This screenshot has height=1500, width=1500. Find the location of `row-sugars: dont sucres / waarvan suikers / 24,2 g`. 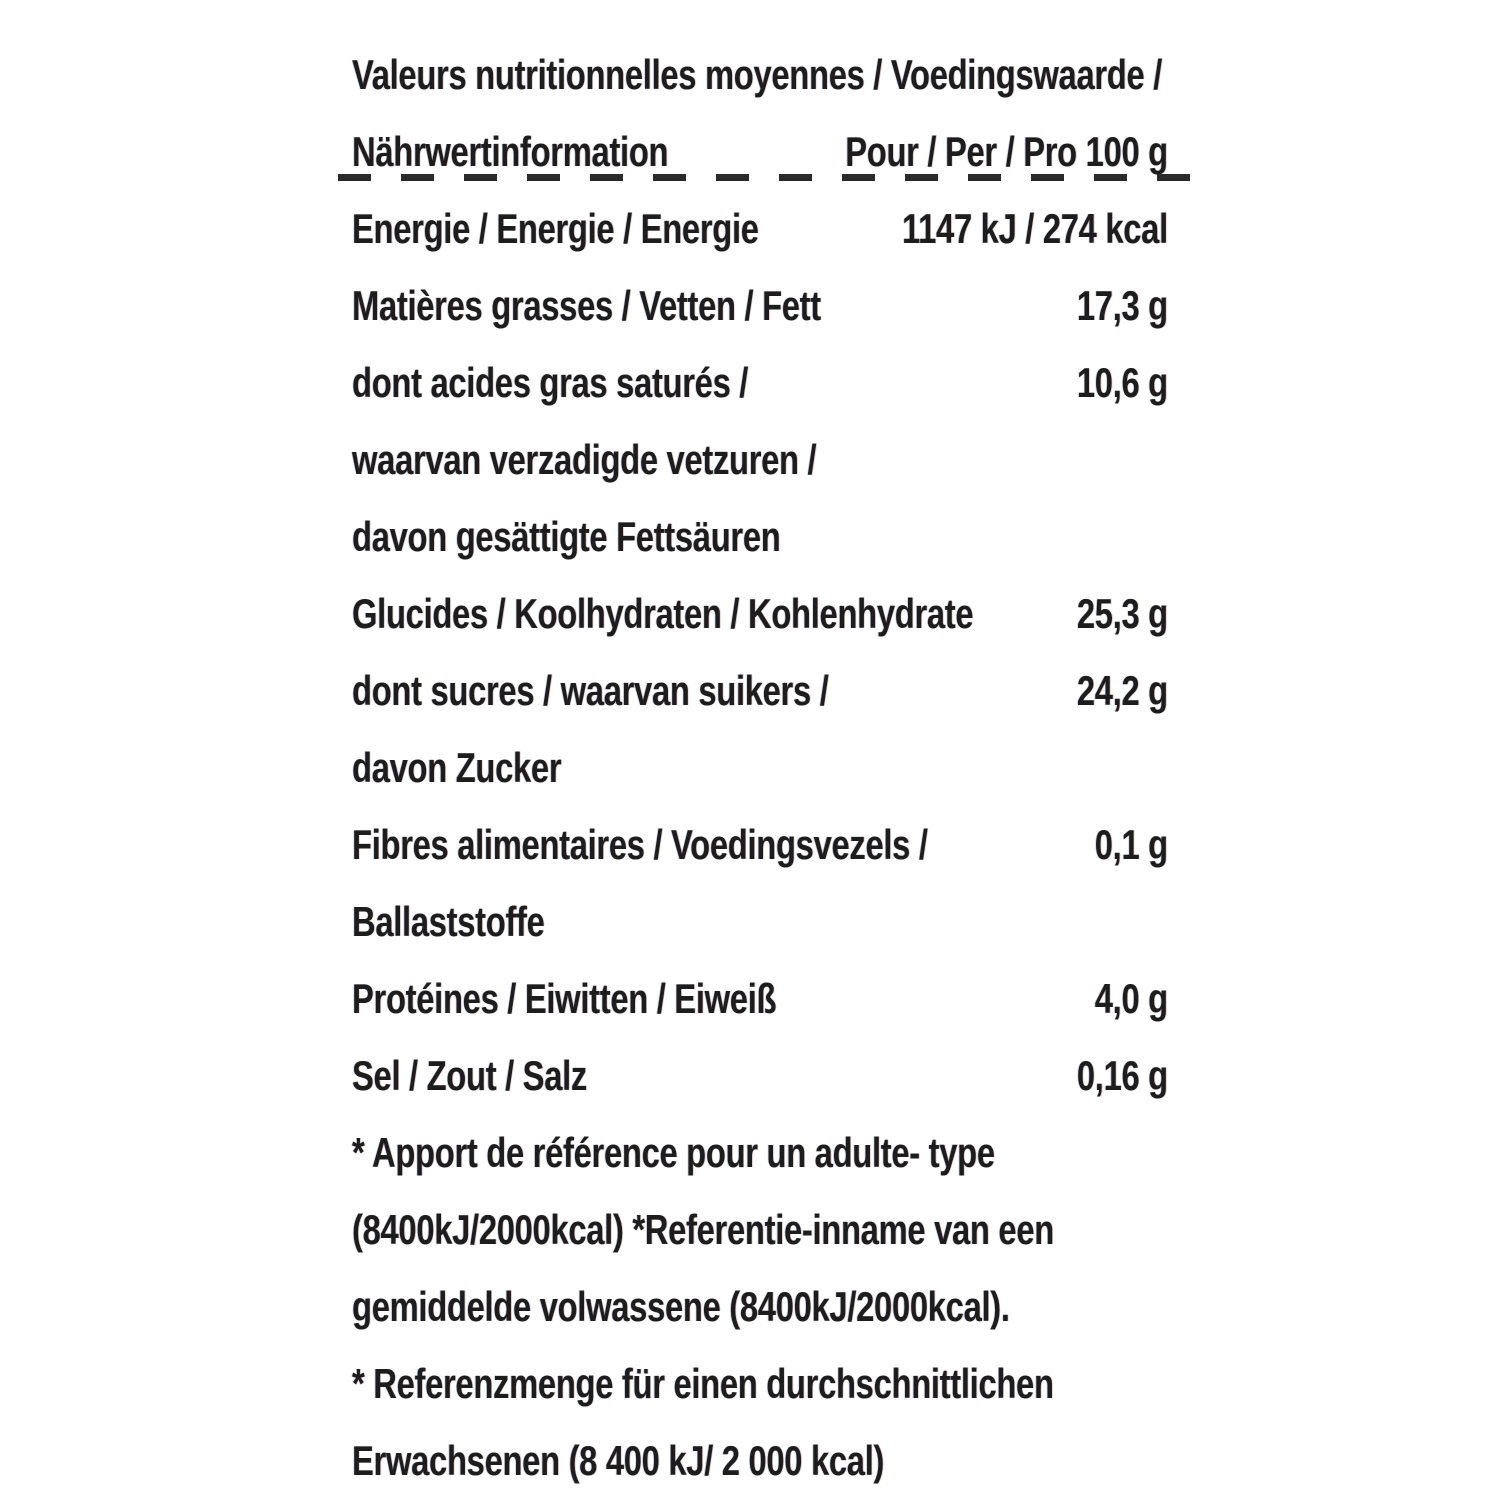

row-sugars: dont sucres / waarvan suikers / 24,2 g is located at coordinates (760, 690).